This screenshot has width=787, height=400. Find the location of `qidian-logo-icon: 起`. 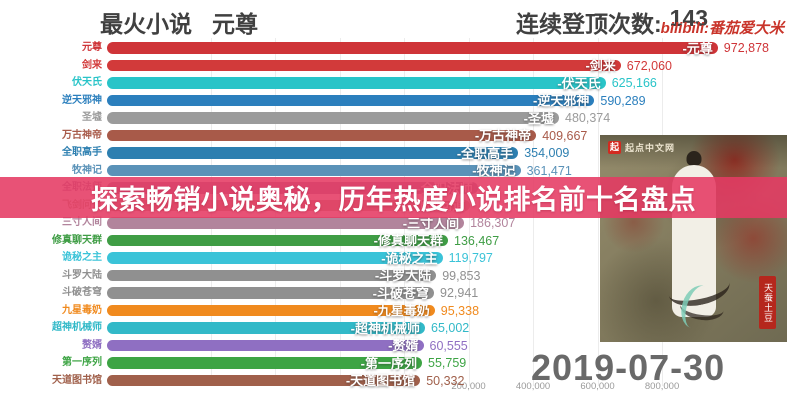

qidian-logo-icon: 起 is located at coordinates (614, 147).